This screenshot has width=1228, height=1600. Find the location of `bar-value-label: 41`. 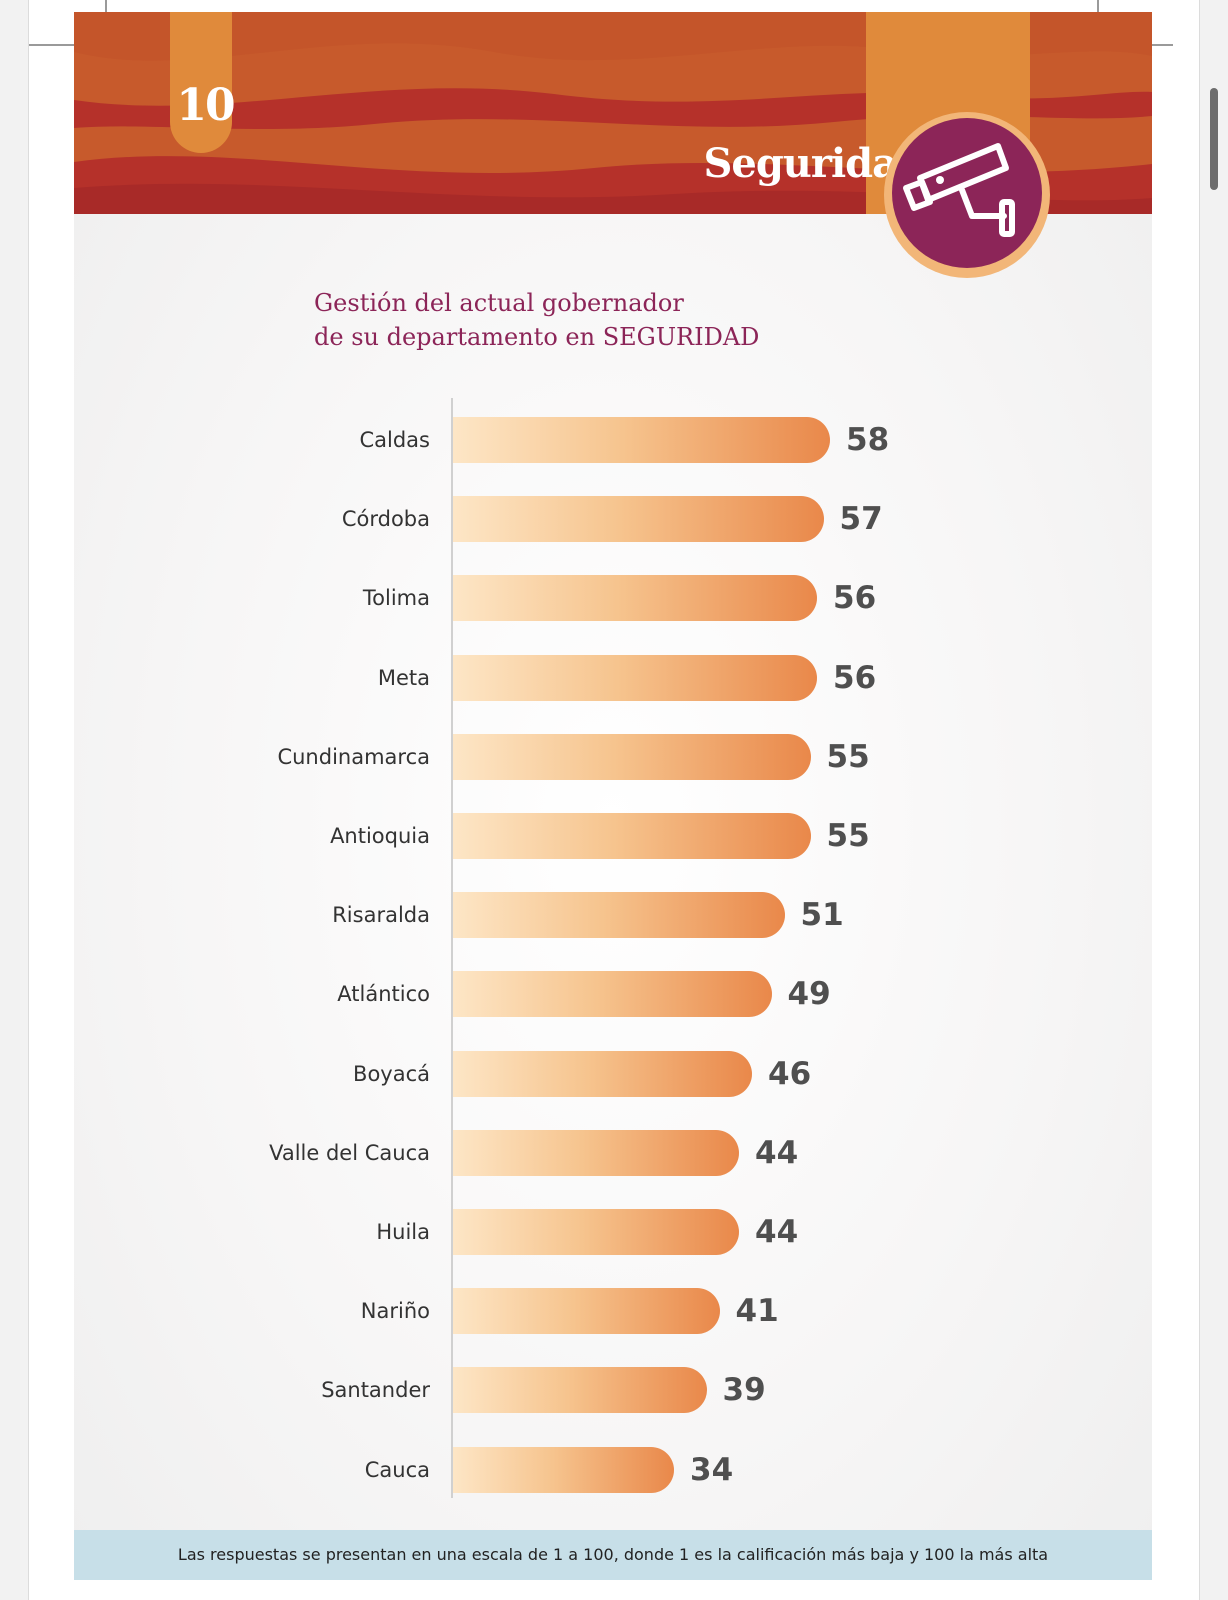

bar-value-label: 41 is located at coordinates (757, 1311).